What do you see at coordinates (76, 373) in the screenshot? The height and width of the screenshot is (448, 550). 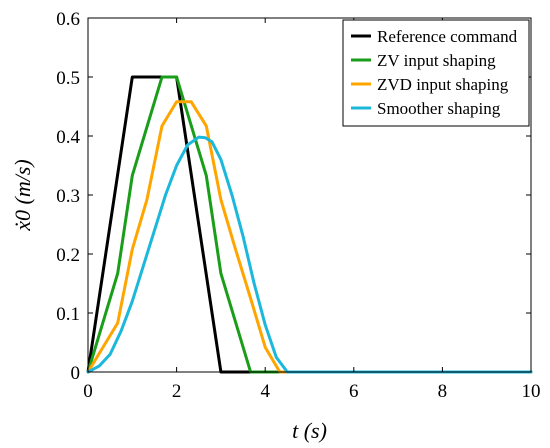 I see `y-tick-label: 0` at bounding box center [76, 373].